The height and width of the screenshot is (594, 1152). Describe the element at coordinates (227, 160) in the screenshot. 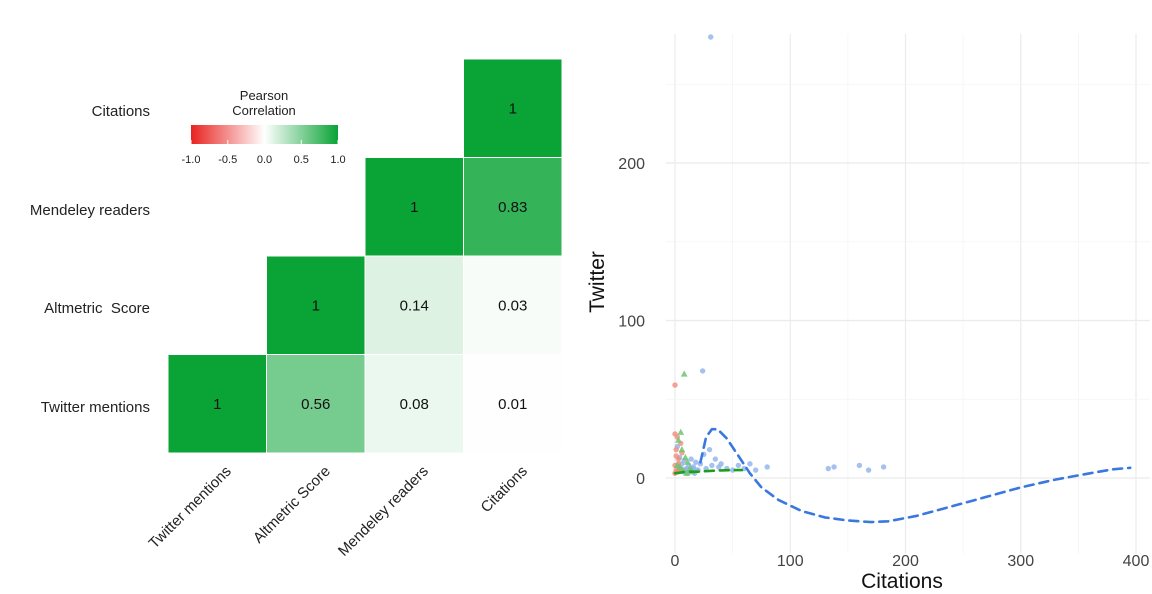

I see `legend-tick-label: -0.5` at that location.